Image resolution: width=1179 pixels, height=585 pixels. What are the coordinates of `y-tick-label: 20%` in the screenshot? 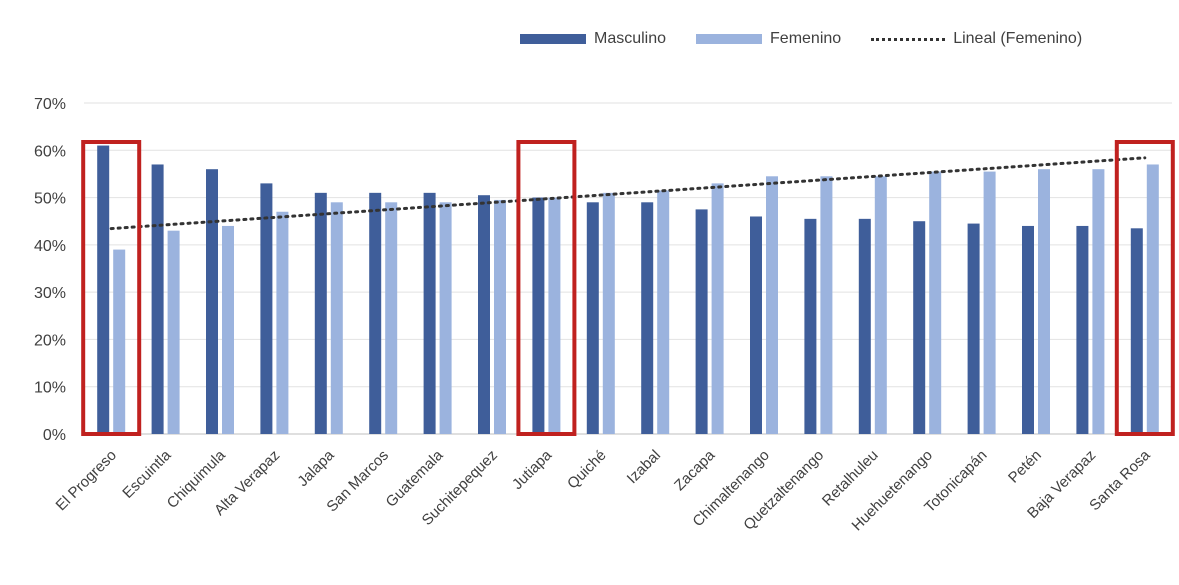 It's located at (50, 340).